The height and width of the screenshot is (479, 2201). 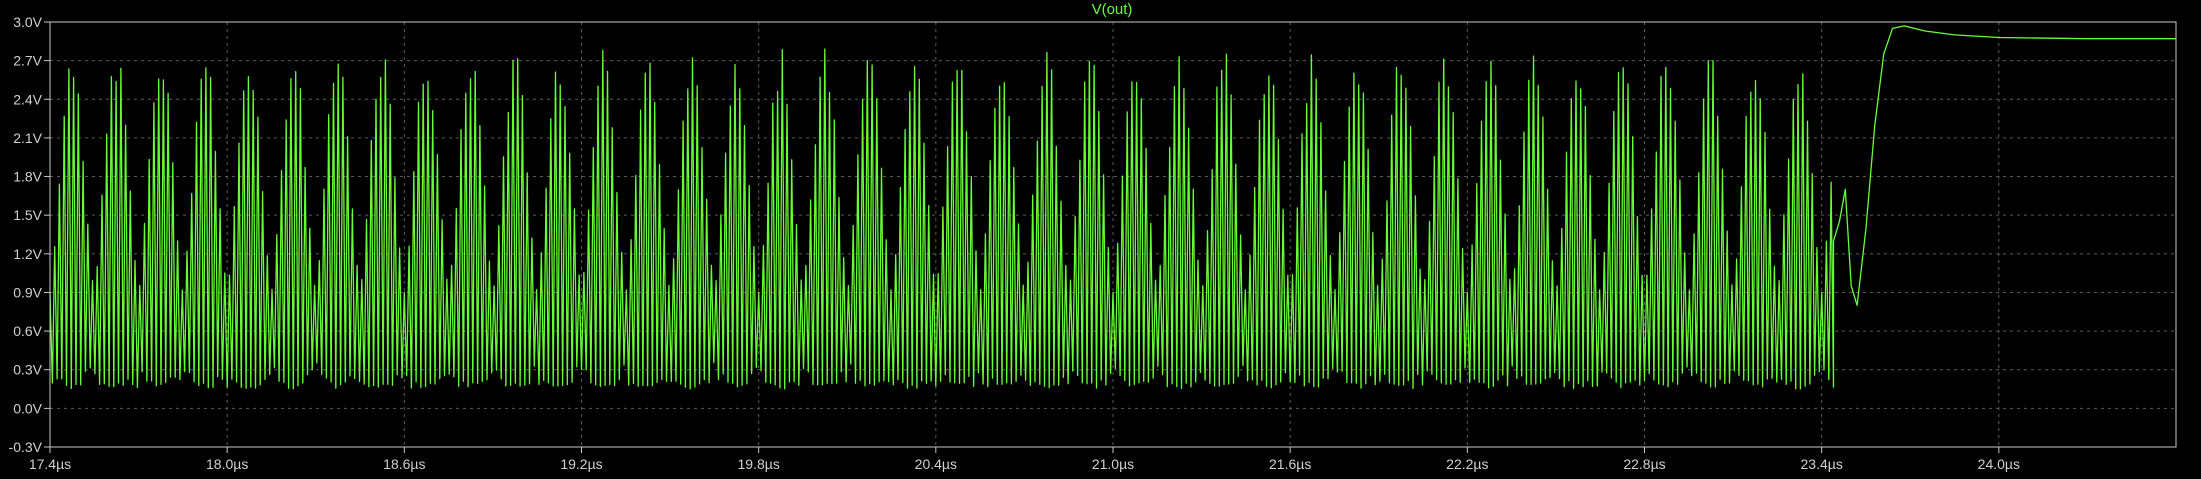 What do you see at coordinates (27, 254) in the screenshot?
I see `y-tick-label: 1.2V` at bounding box center [27, 254].